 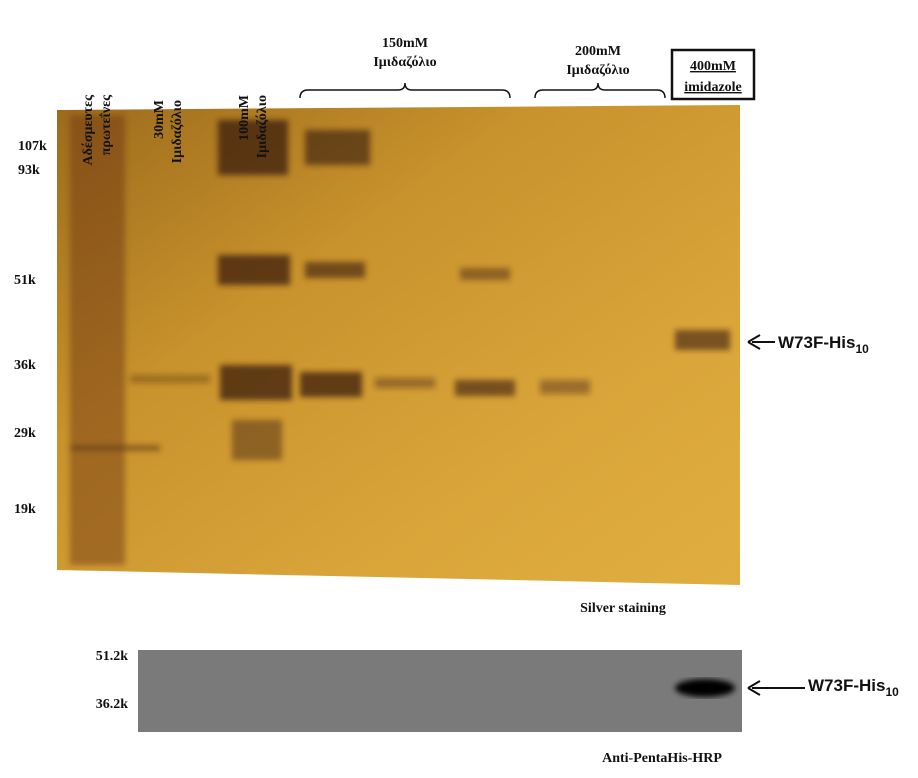 I want to click on lane-label: Αδέσμευτες, so click(x=88, y=130).